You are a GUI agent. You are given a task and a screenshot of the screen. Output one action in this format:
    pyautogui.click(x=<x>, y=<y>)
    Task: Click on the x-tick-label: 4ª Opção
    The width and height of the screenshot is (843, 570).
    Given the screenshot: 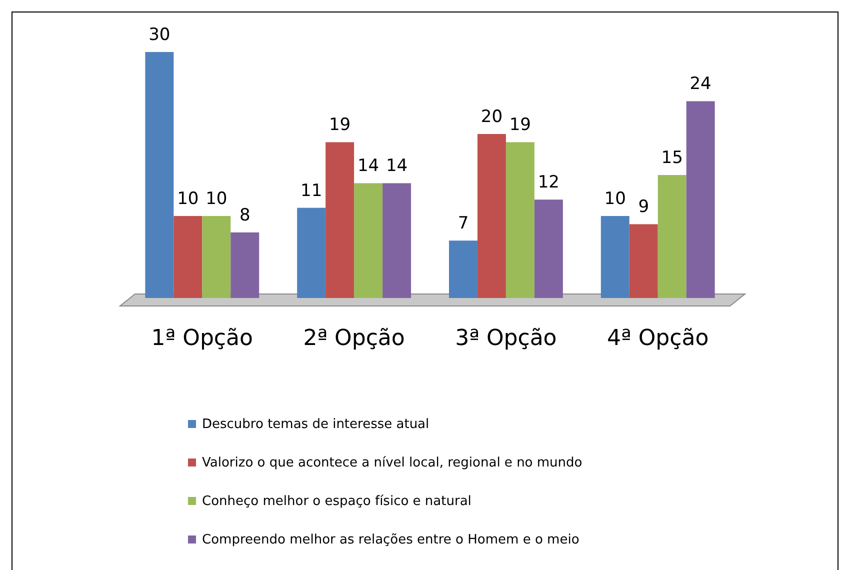 What is the action you would take?
    pyautogui.click(x=658, y=338)
    